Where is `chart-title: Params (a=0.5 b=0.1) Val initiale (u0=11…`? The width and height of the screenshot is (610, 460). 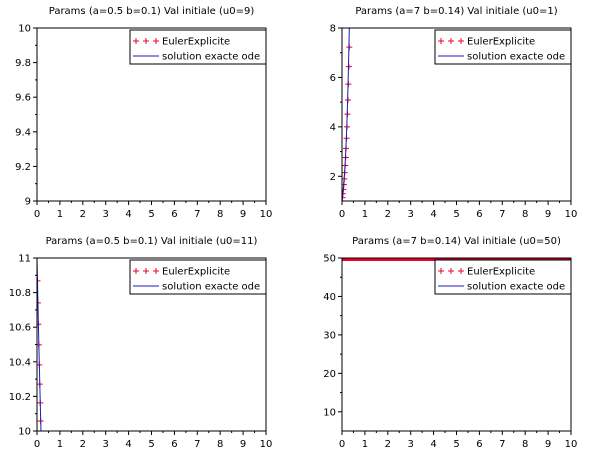
chart-title: Params (a=0.5 b=0.1) Val initiale (u0=11… is located at coordinates (152, 241).